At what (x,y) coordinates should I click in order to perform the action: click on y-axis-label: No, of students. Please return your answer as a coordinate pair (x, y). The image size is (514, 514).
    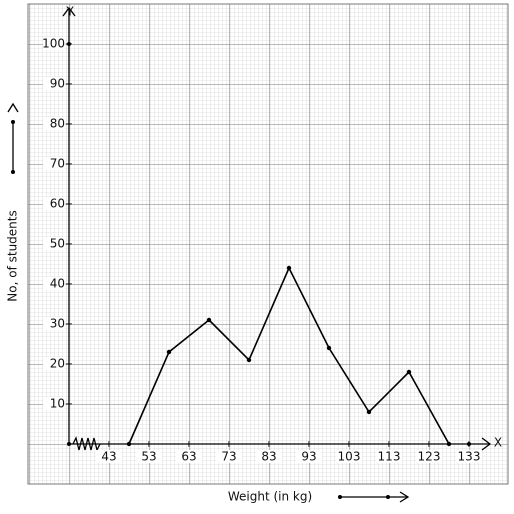
    Looking at the image, I should click on (13, 255).